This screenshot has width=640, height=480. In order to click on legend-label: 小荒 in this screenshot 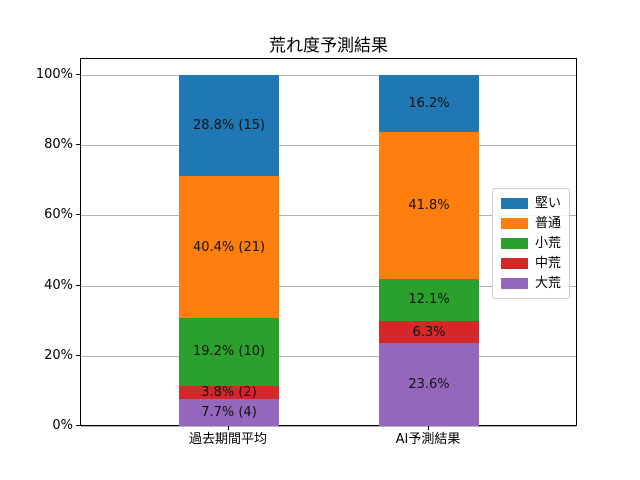, I will do `click(548, 243)`.